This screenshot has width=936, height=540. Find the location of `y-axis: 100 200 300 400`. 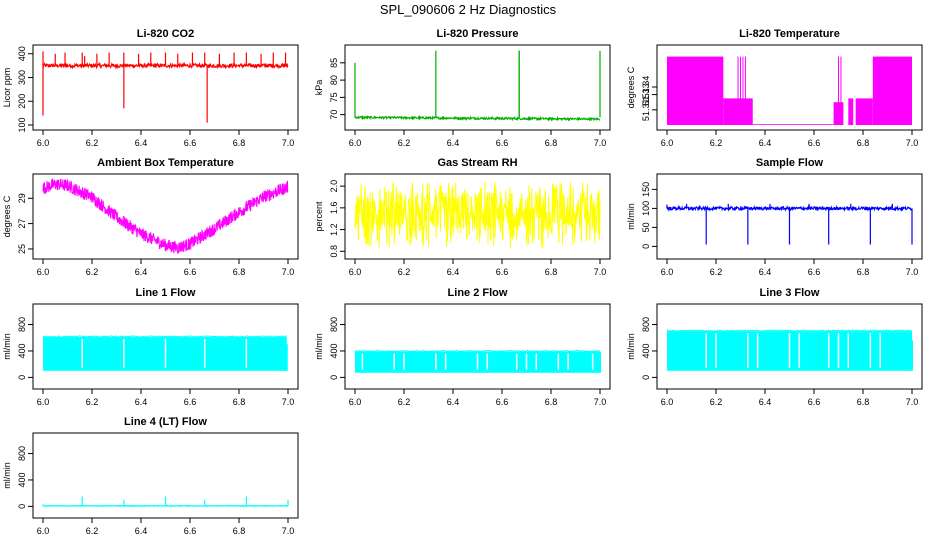

y-axis: 100 200 300 400 is located at coordinates (25, 89).